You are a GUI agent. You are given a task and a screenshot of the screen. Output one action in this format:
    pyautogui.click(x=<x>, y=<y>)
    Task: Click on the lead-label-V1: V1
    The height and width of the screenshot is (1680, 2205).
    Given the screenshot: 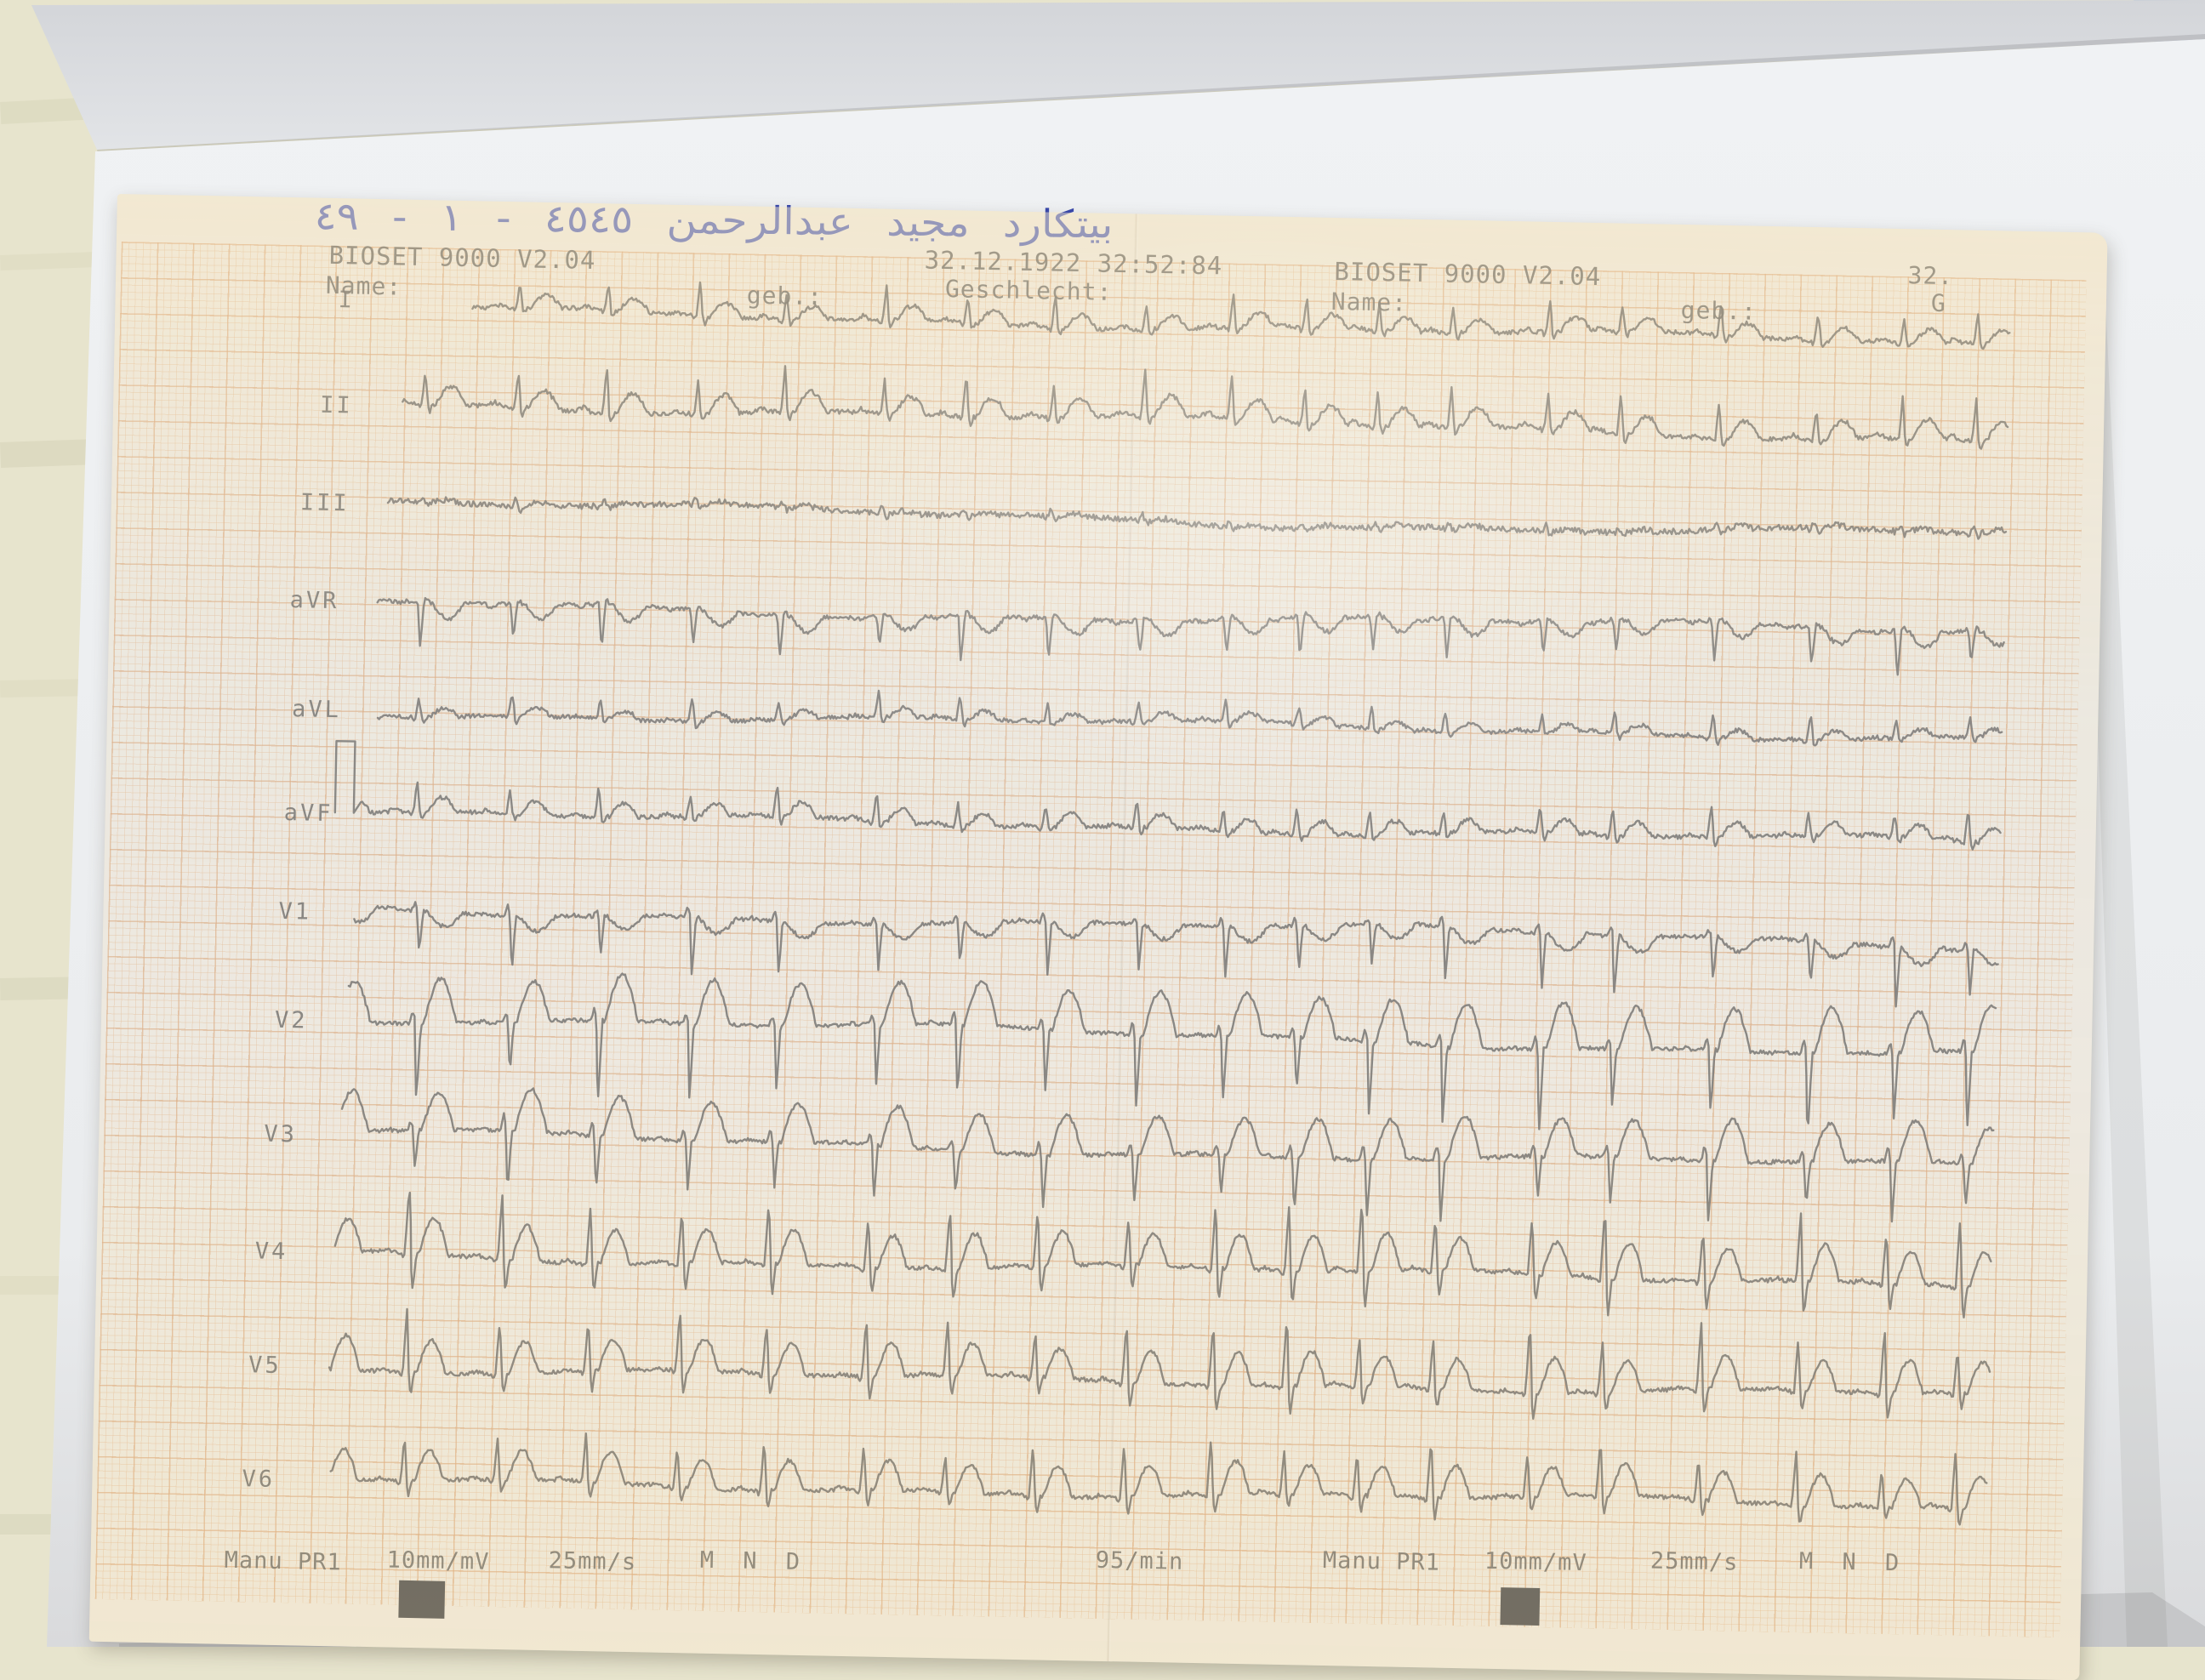 What is the action you would take?
    pyautogui.click(x=295, y=911)
    